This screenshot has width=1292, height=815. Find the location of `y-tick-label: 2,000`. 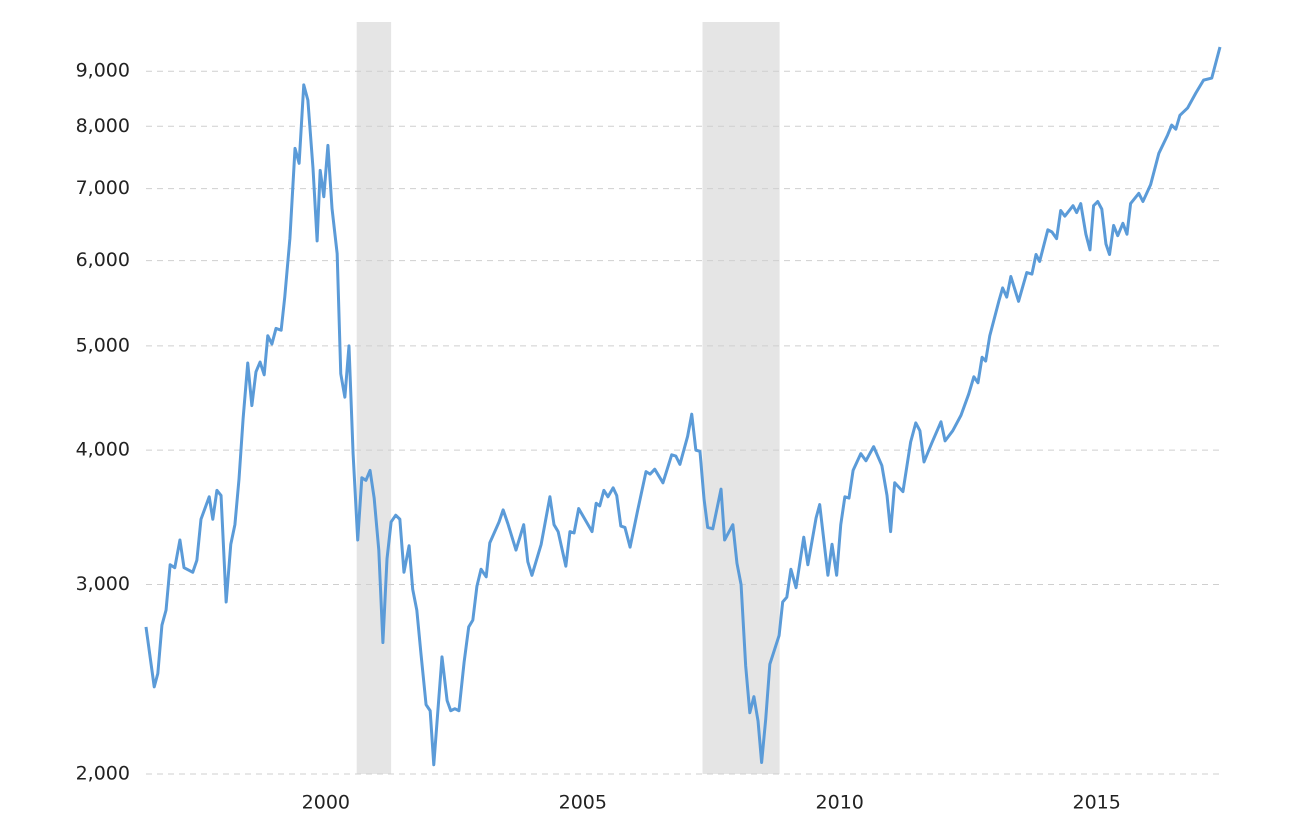

y-tick-label: 2,000 is located at coordinates (103, 774).